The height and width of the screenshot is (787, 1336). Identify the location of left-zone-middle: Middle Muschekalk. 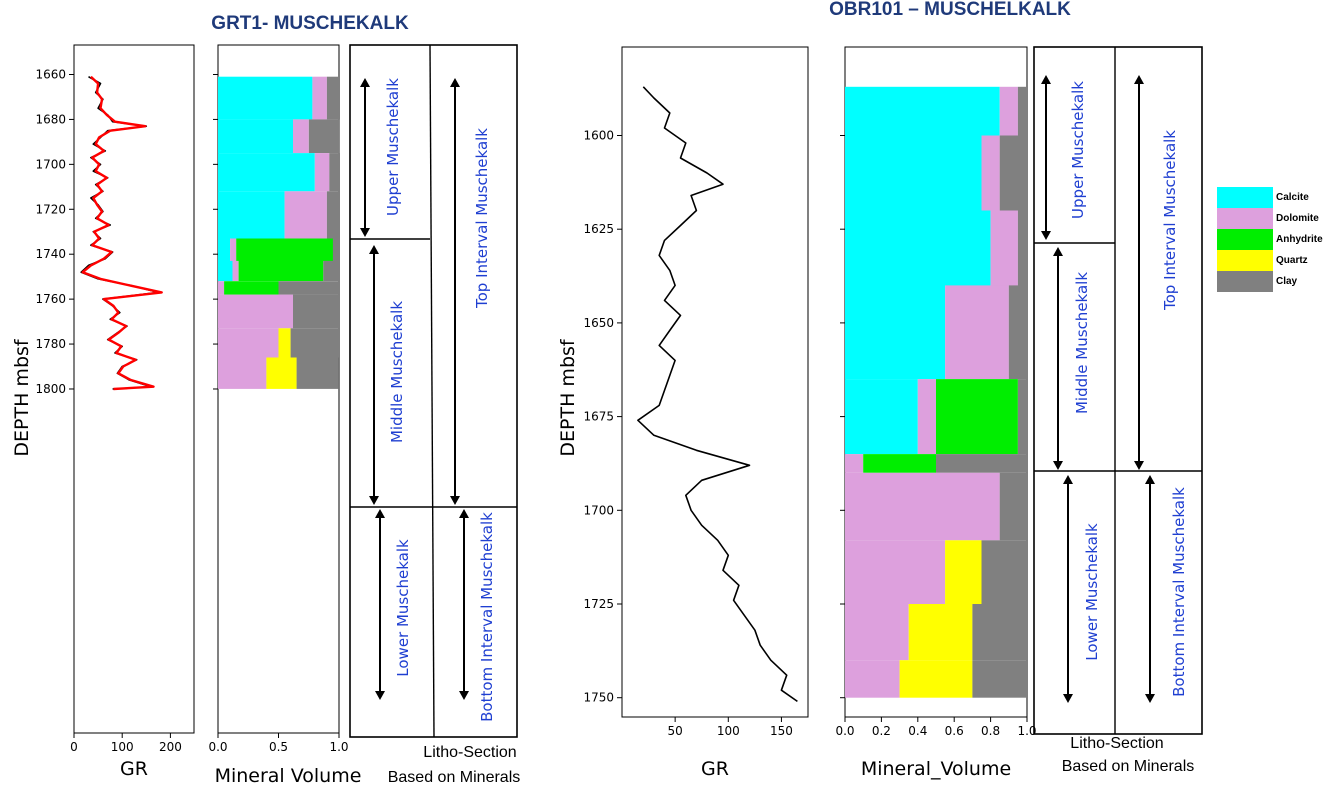
(397, 372).